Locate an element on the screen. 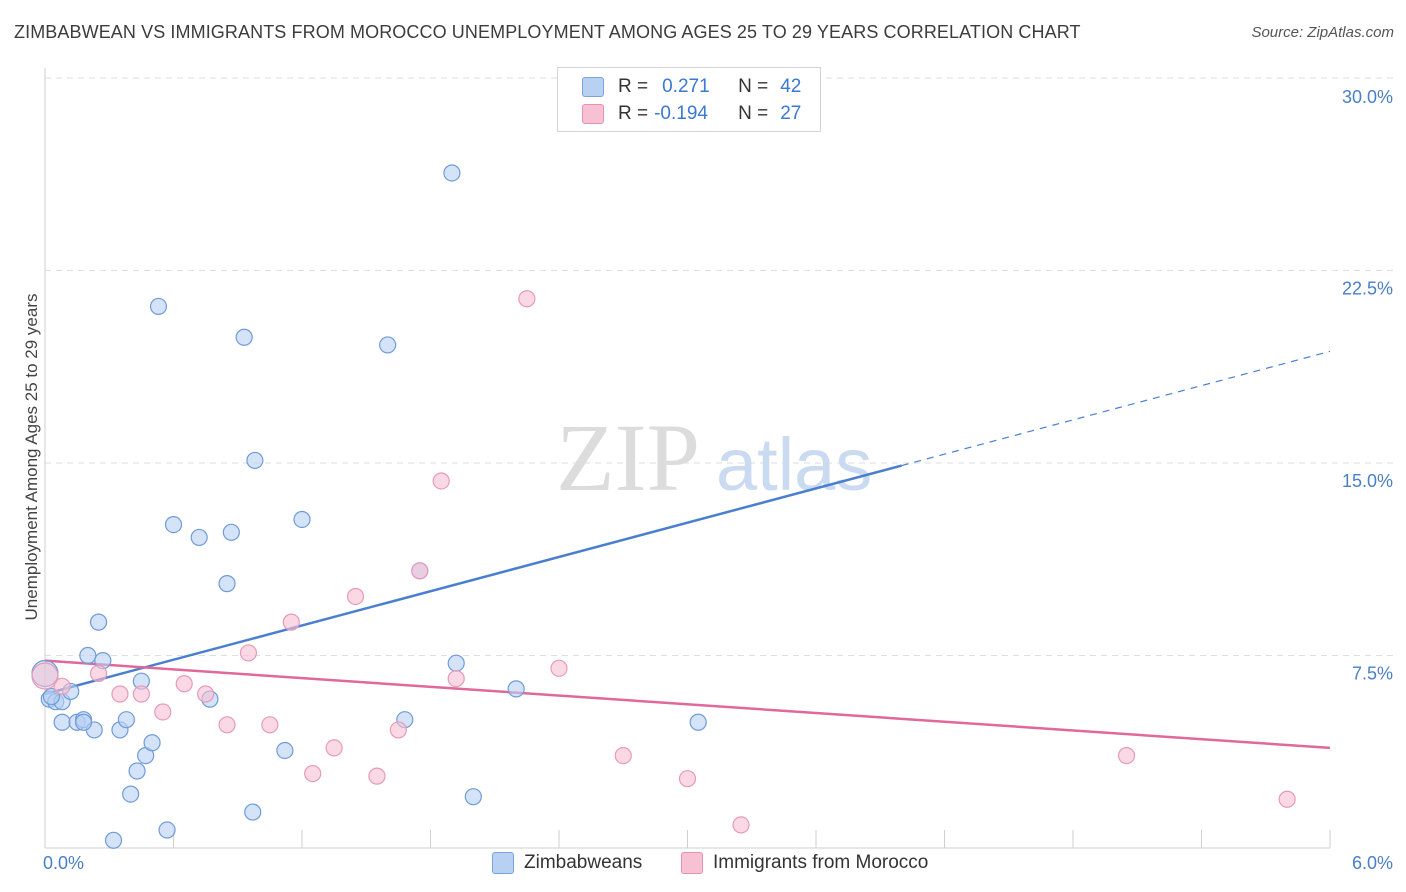 This screenshot has height=892, width=1406. y-axis-label: Unemployment Among Ages 25 to 29 years is located at coordinates (31, 457).